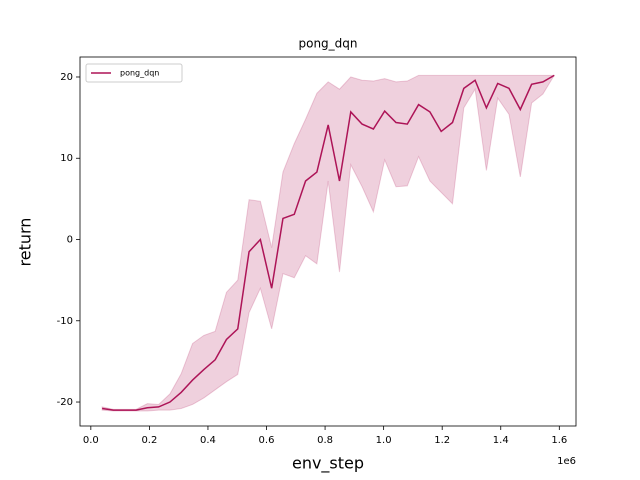 This screenshot has width=640, height=480. What do you see at coordinates (327, 44) in the screenshot?
I see `chart-title: pong_dqn` at bounding box center [327, 44].